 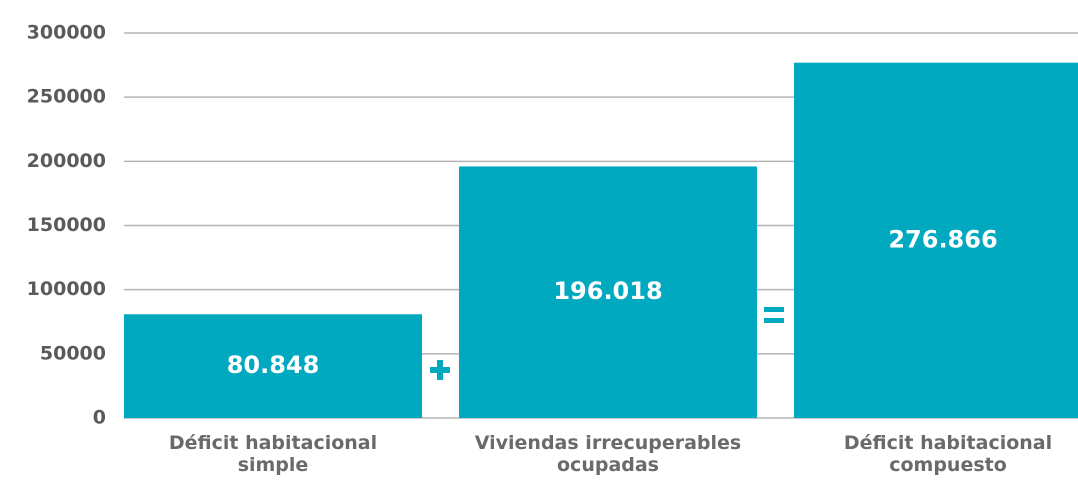 What do you see at coordinates (608, 454) in the screenshot?
I see `x-tick-label: Viviendas irrecuperables ocupadas` at bounding box center [608, 454].